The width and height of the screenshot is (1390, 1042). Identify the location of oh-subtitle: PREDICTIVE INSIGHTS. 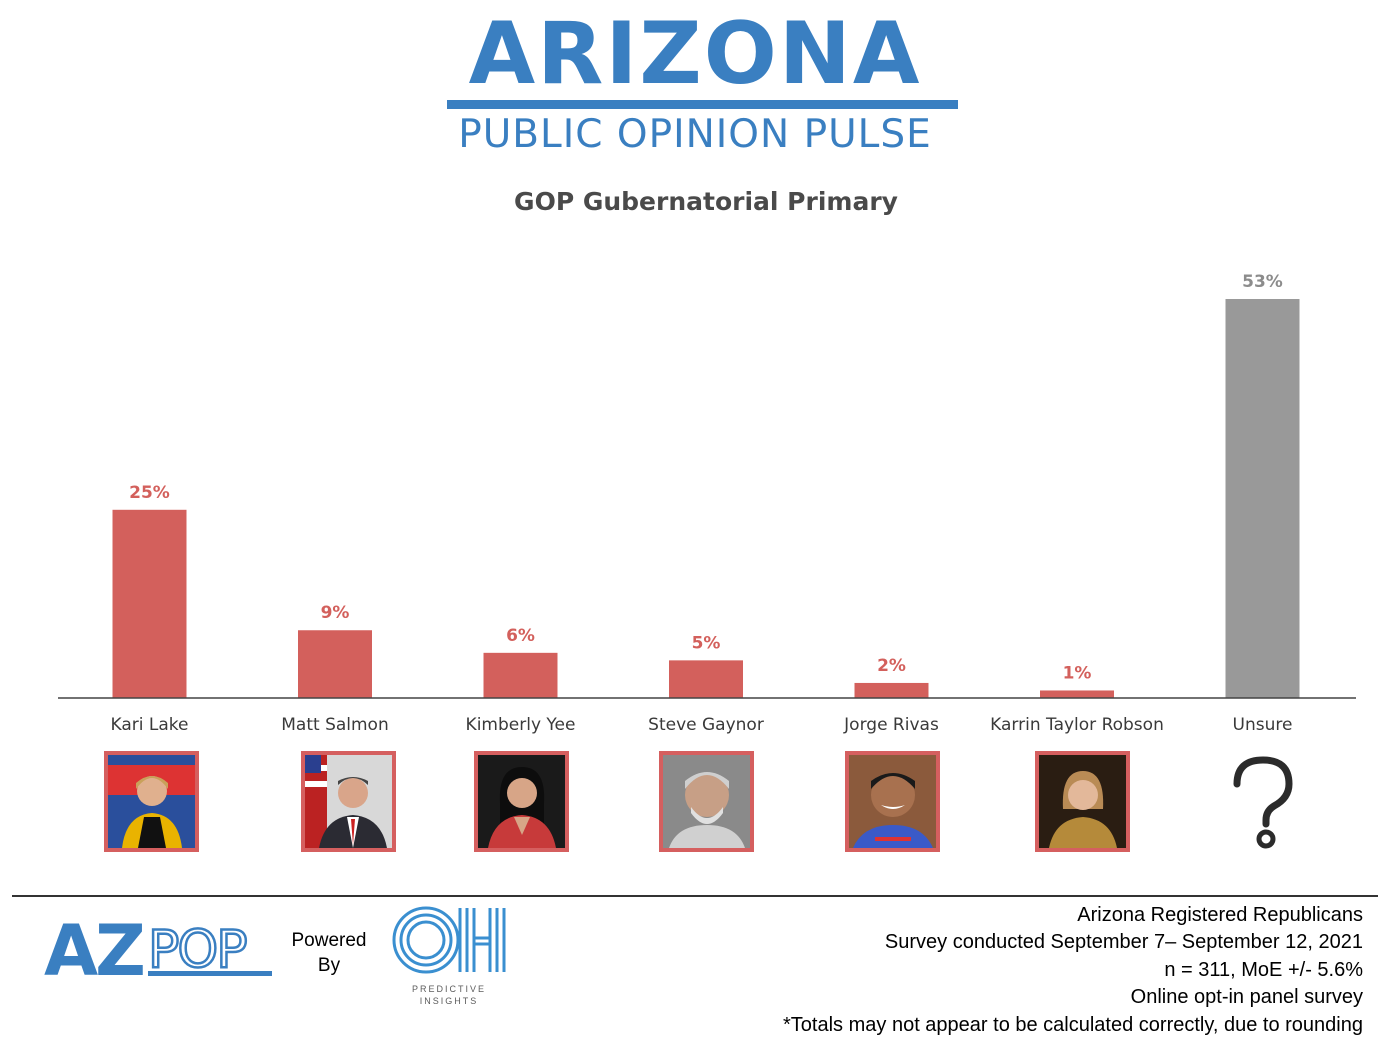
(448, 995).